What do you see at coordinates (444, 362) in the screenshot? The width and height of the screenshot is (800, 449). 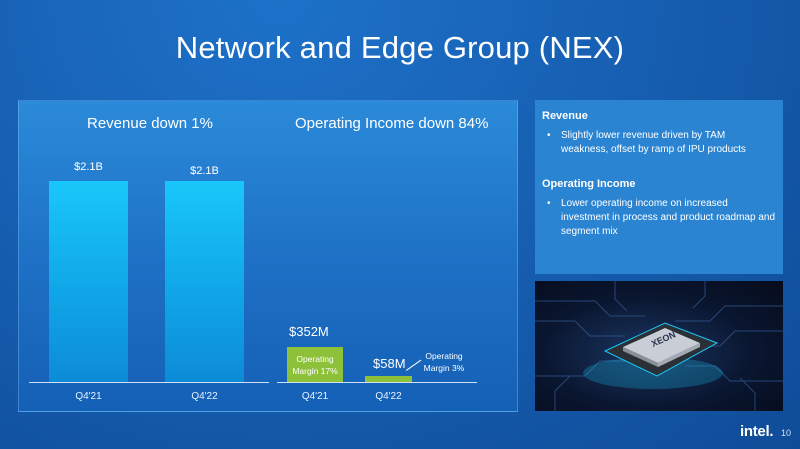 I see `operating-margin-label: Operating Margin 3%` at bounding box center [444, 362].